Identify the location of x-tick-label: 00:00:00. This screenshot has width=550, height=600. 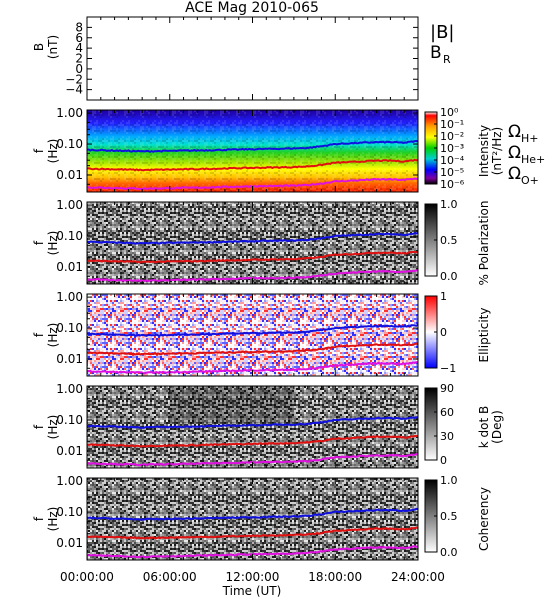
(87, 577).